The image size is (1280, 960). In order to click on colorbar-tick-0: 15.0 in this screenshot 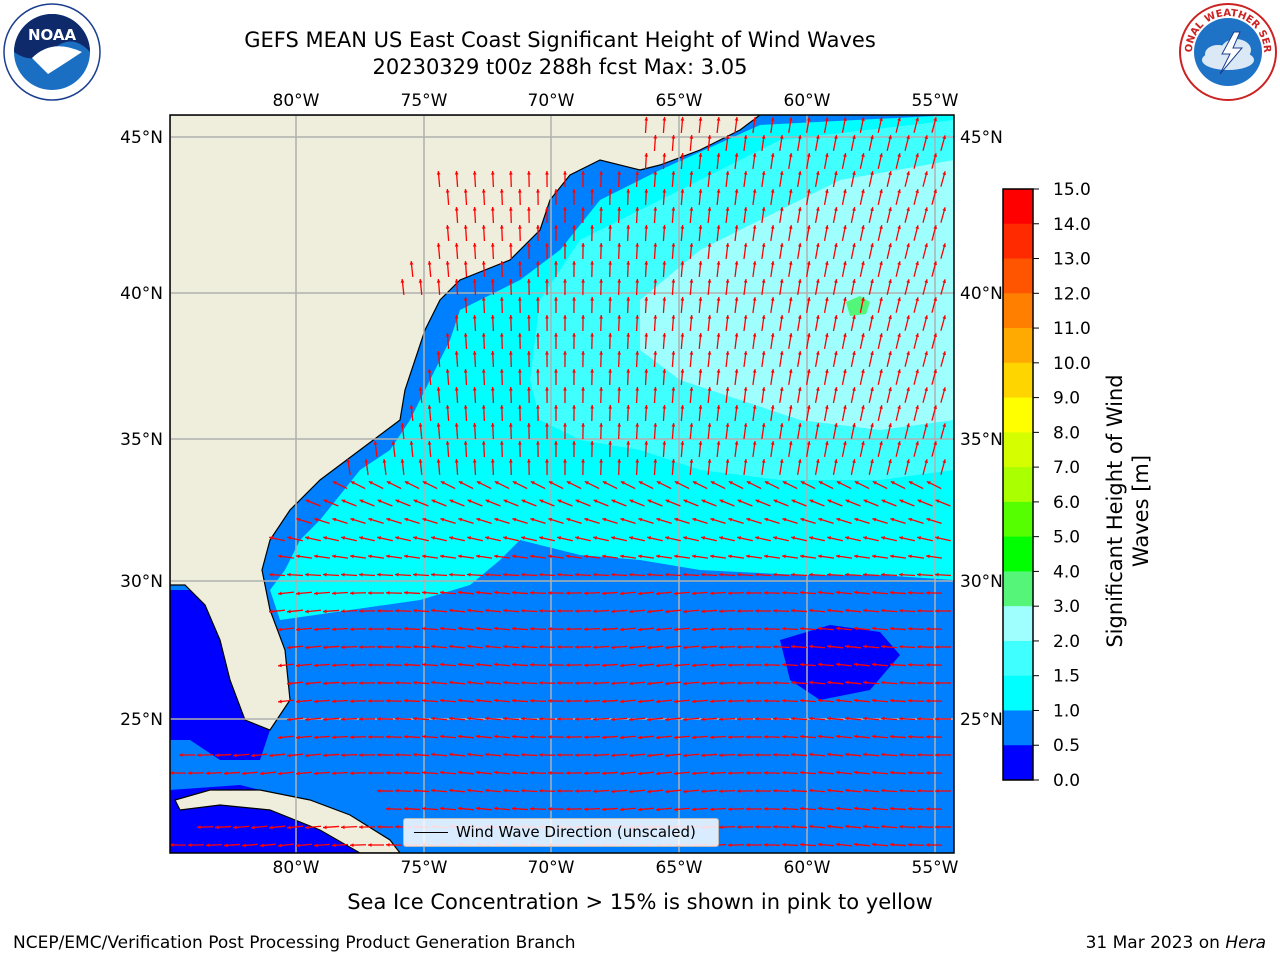, I will do `click(1072, 190)`.